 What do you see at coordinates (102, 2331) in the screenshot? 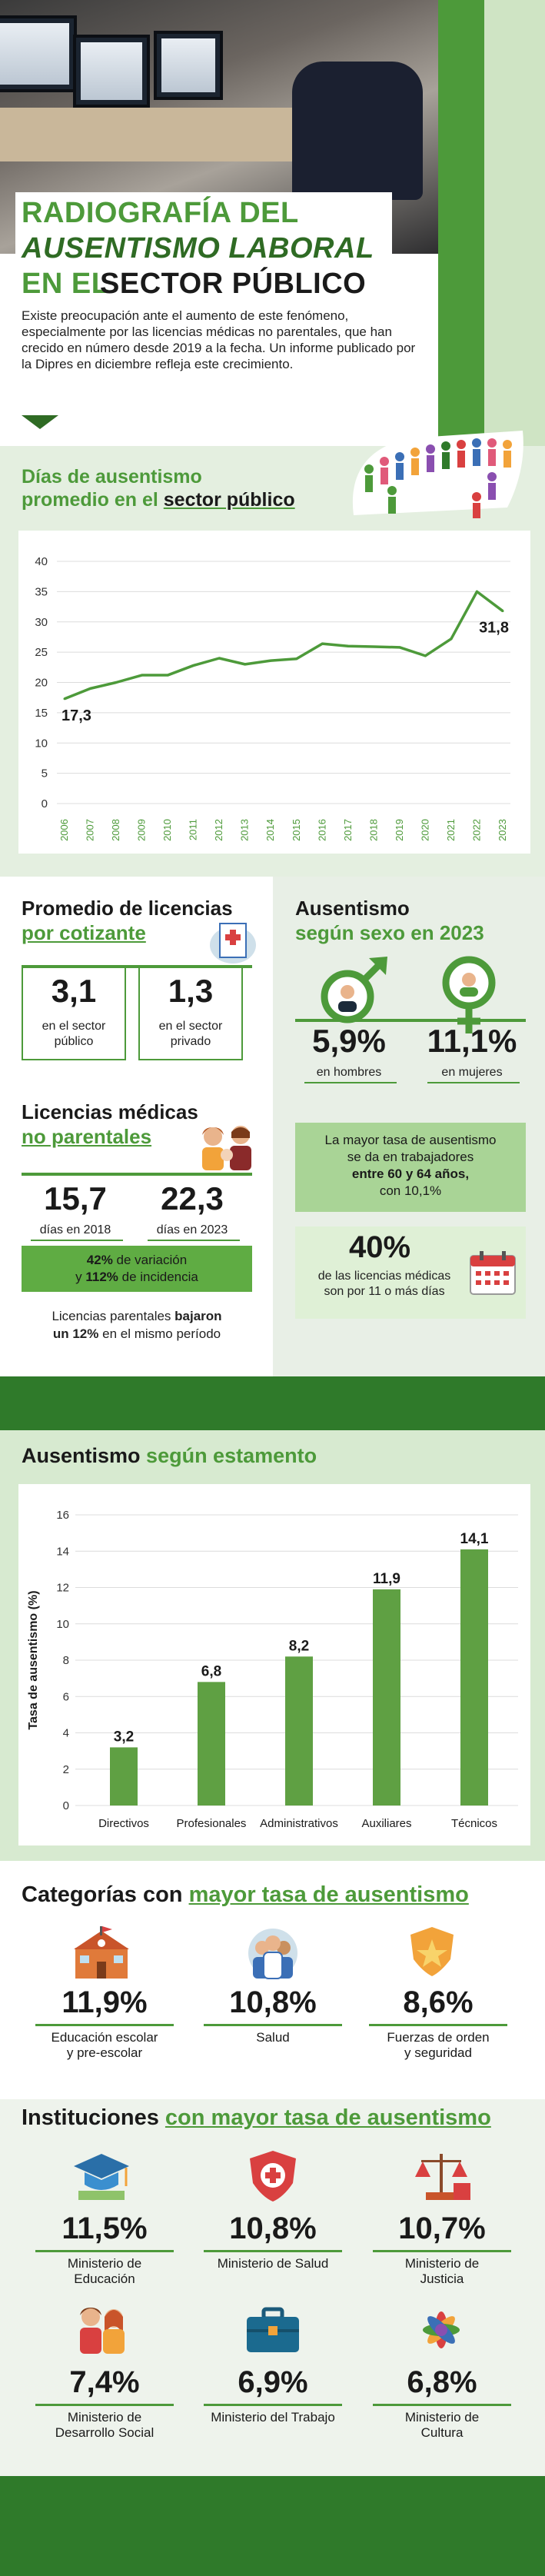
I see `family-icon` at bounding box center [102, 2331].